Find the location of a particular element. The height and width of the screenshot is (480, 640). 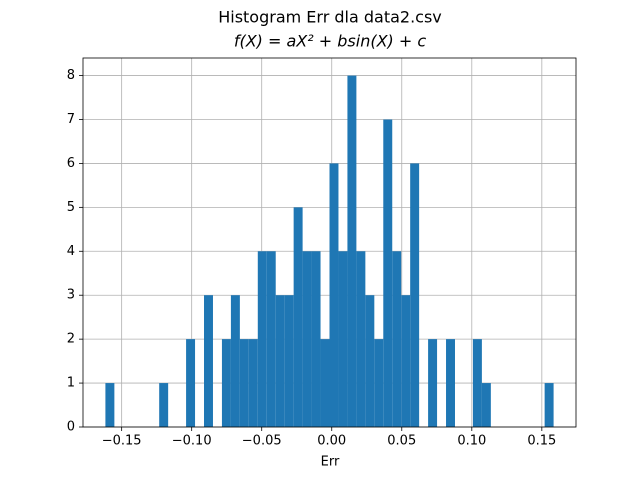

y-tick-label: 8 is located at coordinates (71, 75).